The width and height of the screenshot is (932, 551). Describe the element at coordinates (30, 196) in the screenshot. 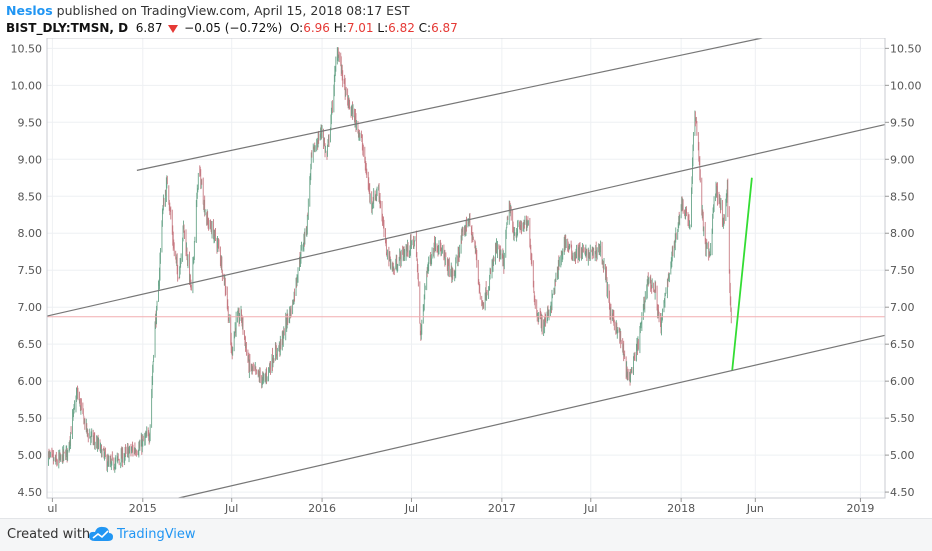

I see `y-tick-label-left: 8.50` at that location.